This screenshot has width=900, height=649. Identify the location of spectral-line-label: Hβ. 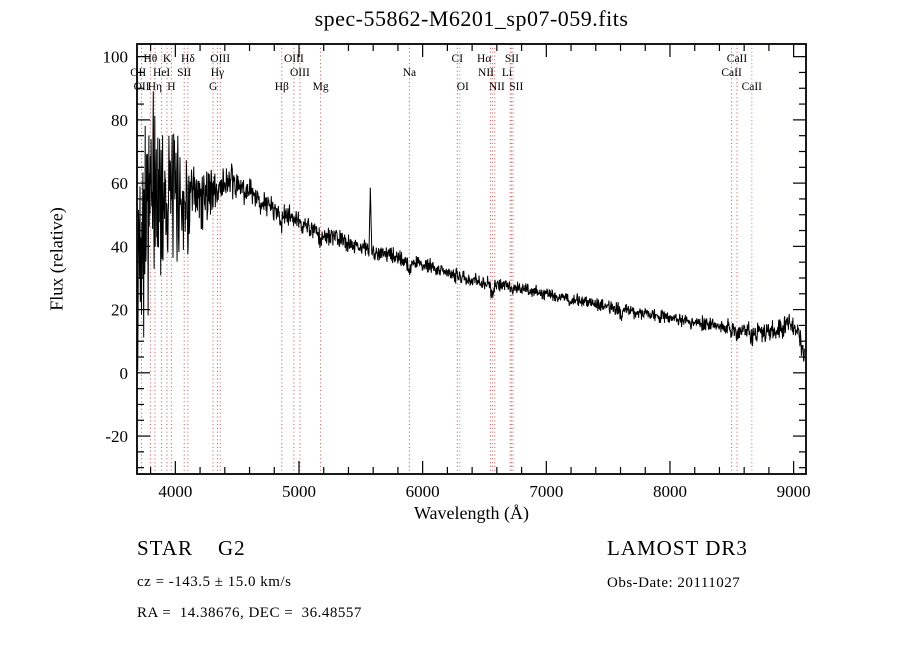
(282, 87).